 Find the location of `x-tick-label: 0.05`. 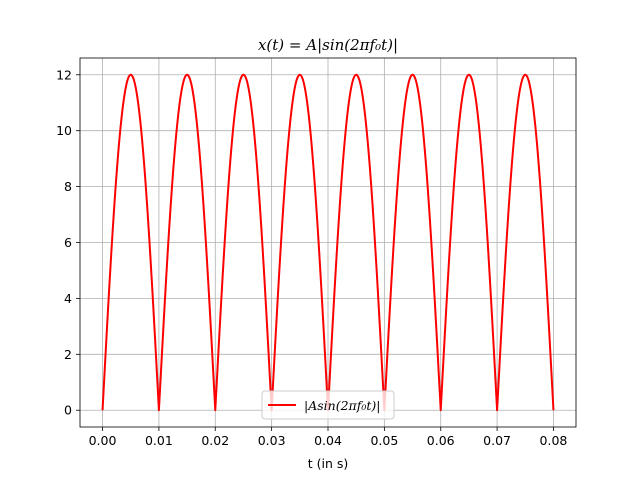

x-tick-label: 0.05 is located at coordinates (384, 440).